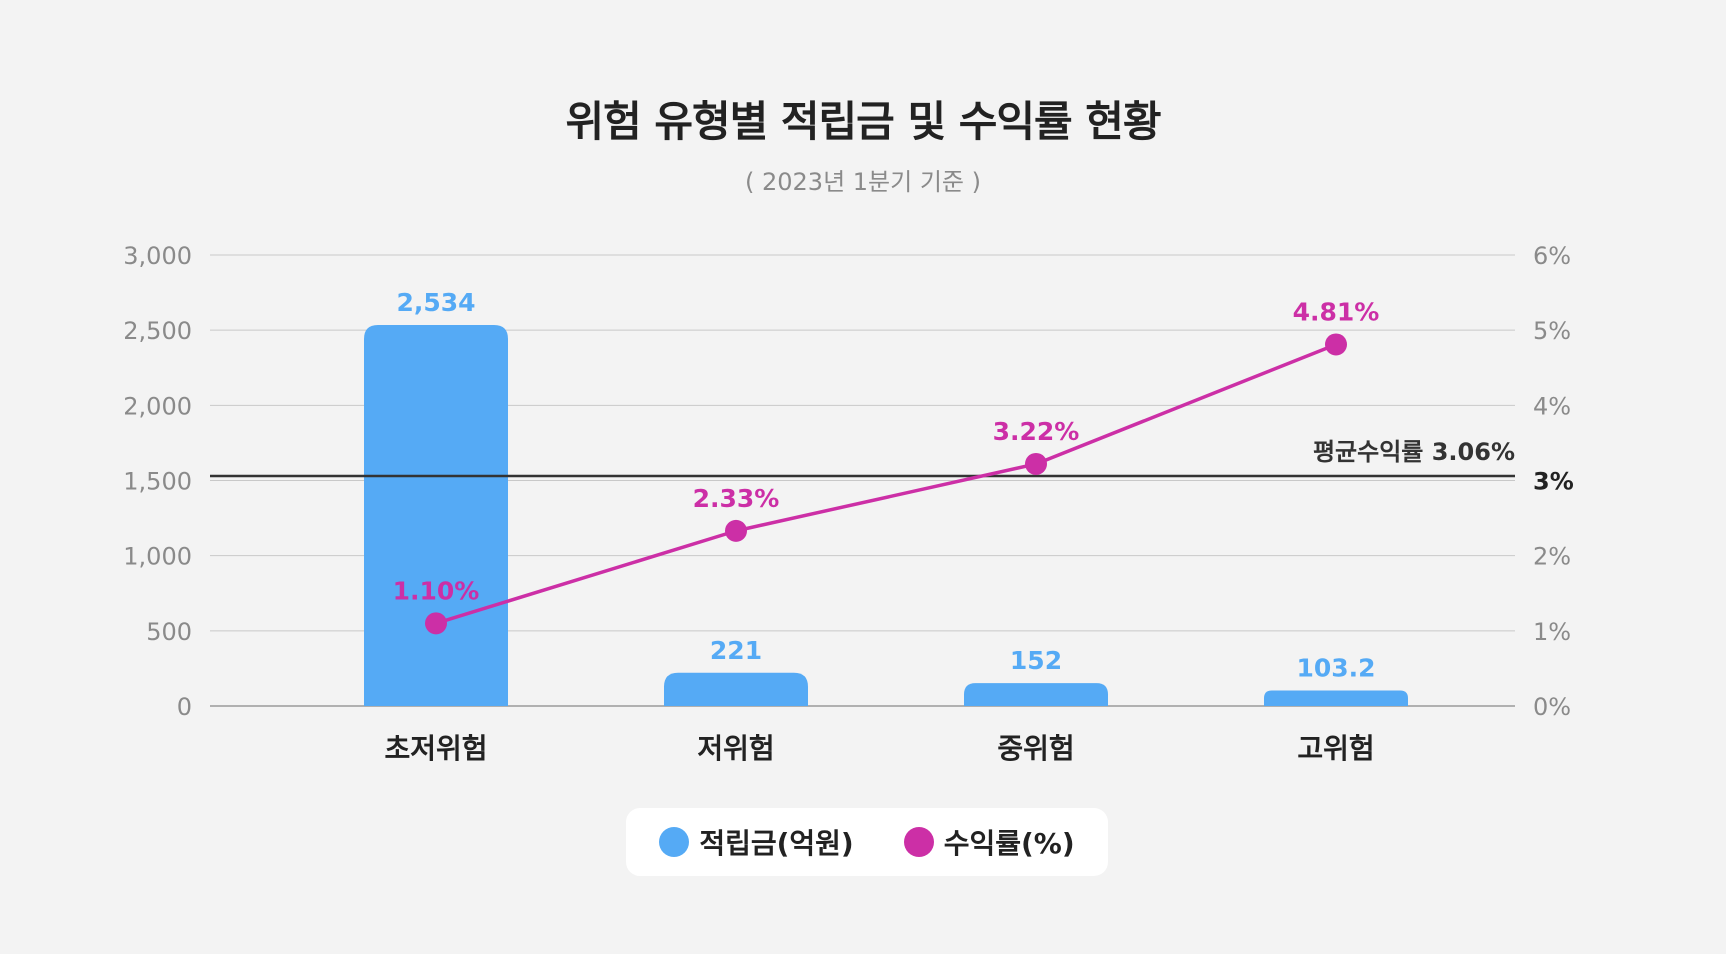 Image resolution: width=1726 pixels, height=954 pixels. What do you see at coordinates (1335, 667) in the screenshot?
I see `bar-data-label: 103.2` at bounding box center [1335, 667].